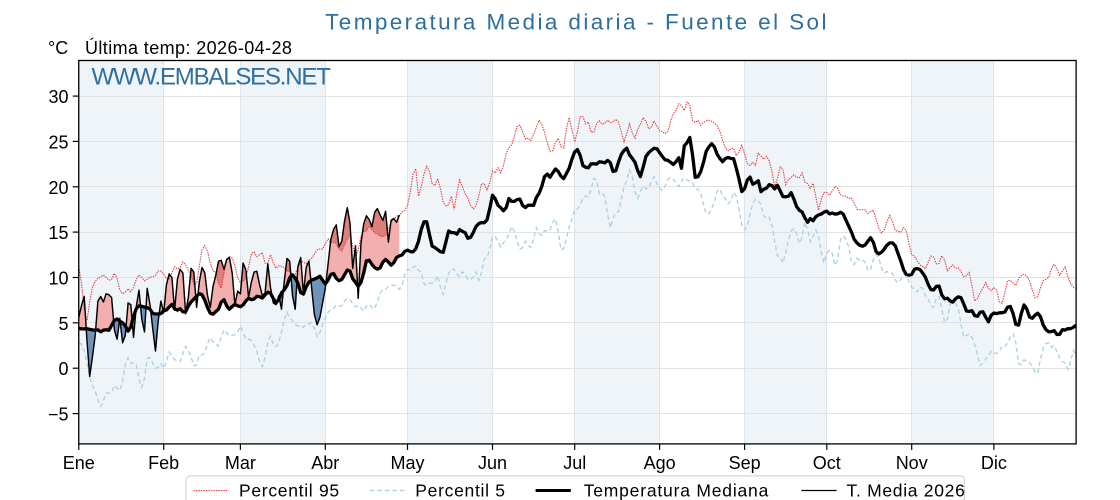 The image size is (1120, 500). I want to click on svg-text: Mar, so click(240, 463).